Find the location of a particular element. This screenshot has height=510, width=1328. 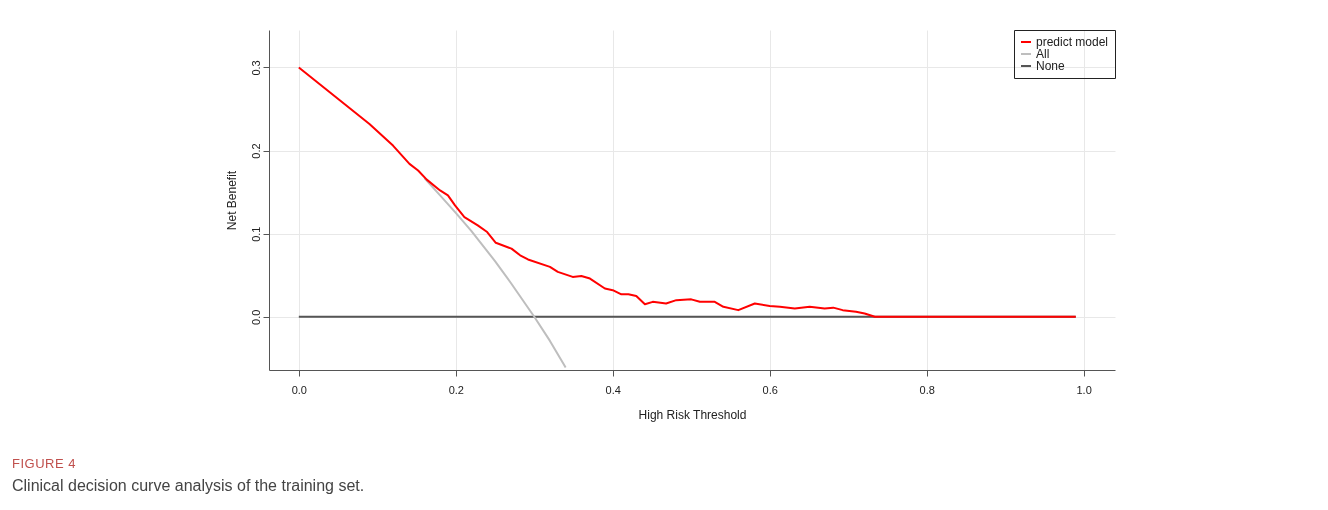

x-axis-title: High Risk Threshold is located at coordinates (692, 414).